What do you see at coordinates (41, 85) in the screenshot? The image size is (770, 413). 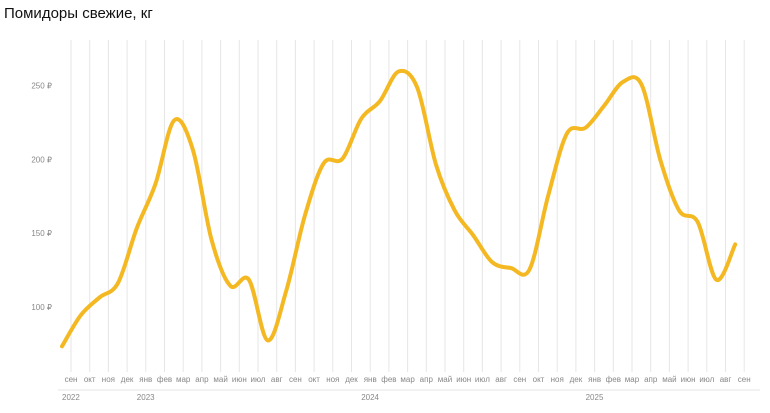 I see `y-tick-label: 250 ₽` at bounding box center [41, 85].